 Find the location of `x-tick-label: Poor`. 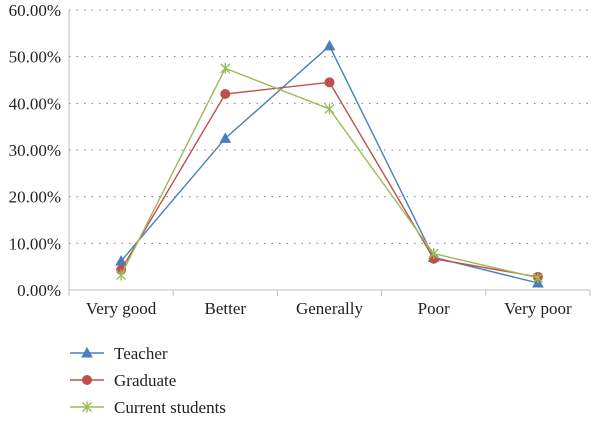

x-tick-label: Poor is located at coordinates (434, 308).